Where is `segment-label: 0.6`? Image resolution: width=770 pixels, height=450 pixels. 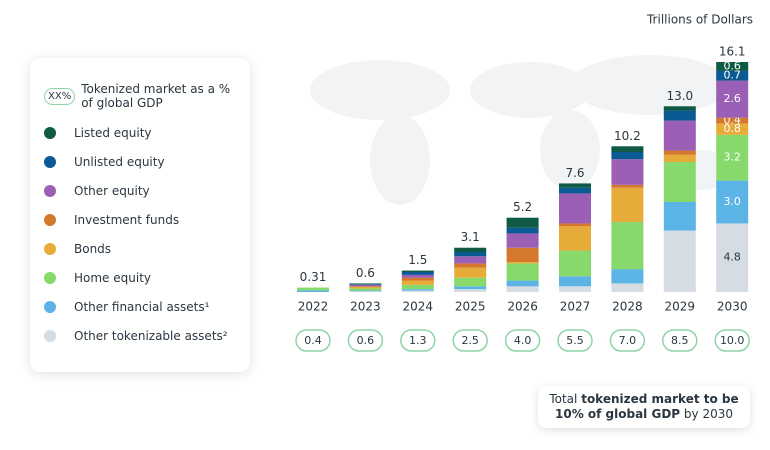
segment-label: 0.6 is located at coordinates (732, 65).